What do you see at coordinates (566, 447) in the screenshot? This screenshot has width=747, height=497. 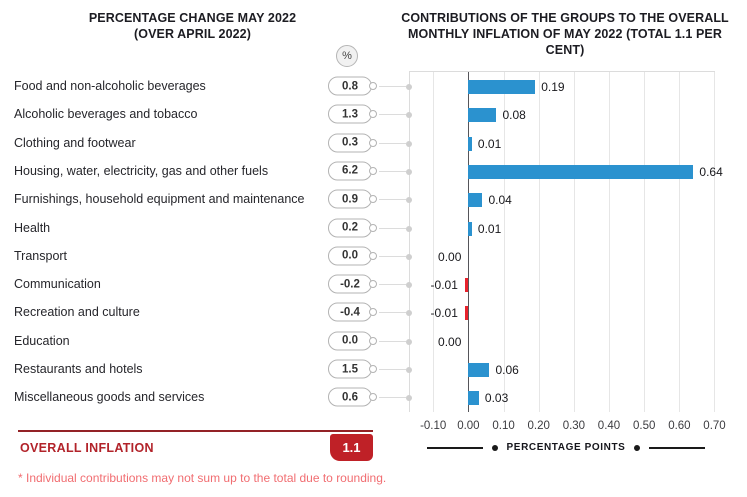 I see `x-axis-caption: PERCENTAGE POINTS` at bounding box center [566, 447].